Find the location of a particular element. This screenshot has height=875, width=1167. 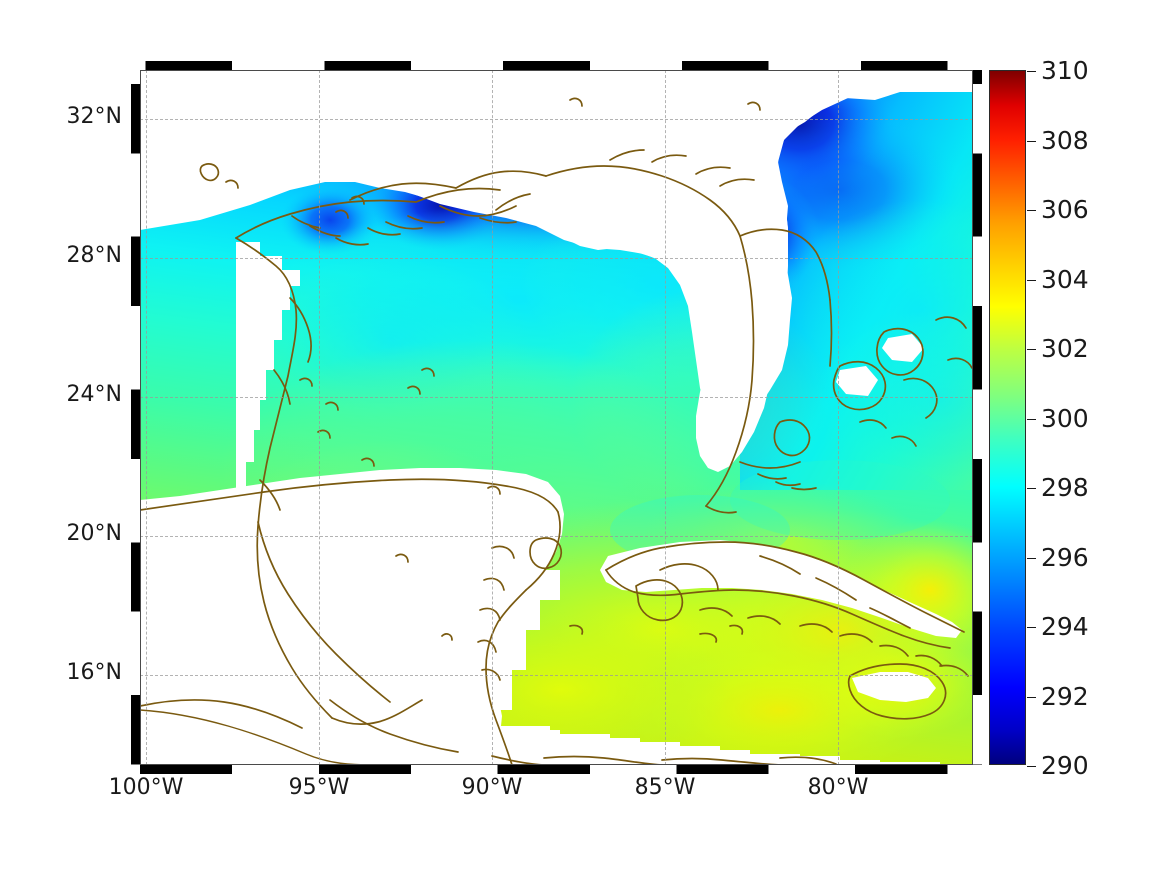

xtick-label-100w: 100°W is located at coordinates (146, 787).